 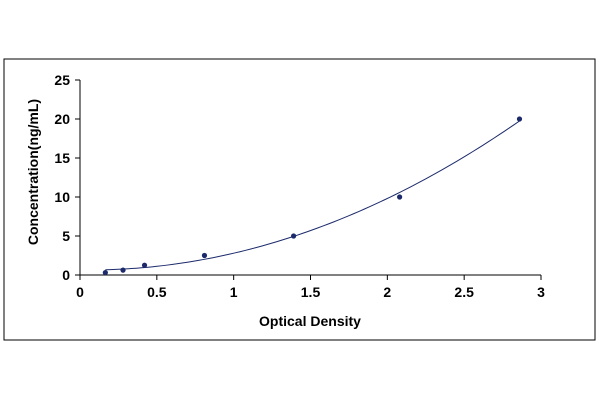 I want to click on x-tick-label: 0.5, so click(x=157, y=292).